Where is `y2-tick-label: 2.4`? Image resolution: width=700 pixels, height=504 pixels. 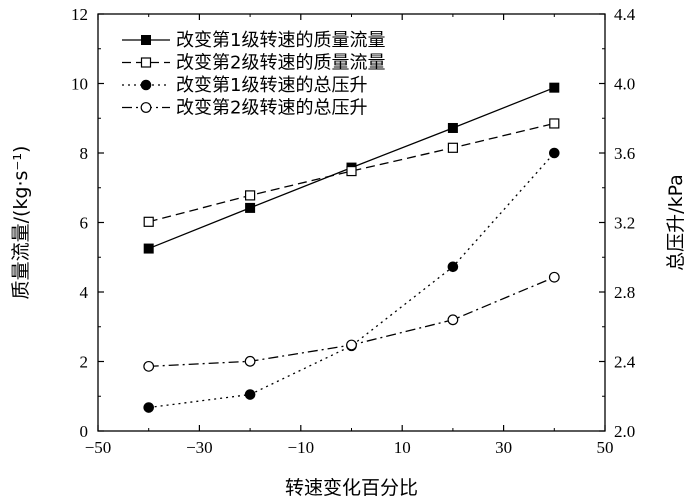
y2-tick-label: 2.4 is located at coordinates (625, 362).